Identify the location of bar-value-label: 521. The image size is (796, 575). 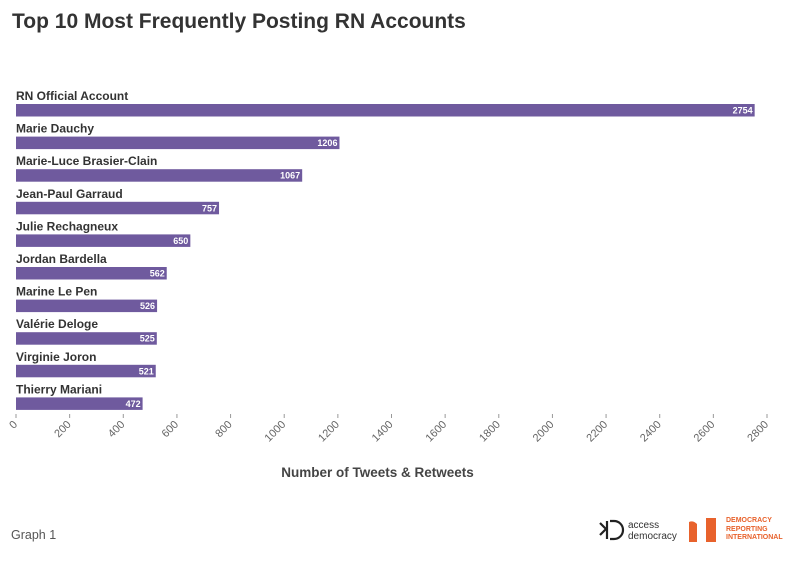
(146, 371).